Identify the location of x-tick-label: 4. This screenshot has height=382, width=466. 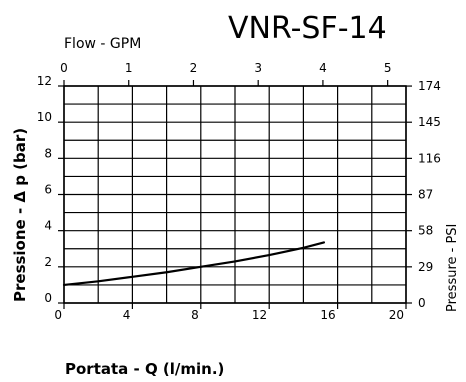
(127, 315).